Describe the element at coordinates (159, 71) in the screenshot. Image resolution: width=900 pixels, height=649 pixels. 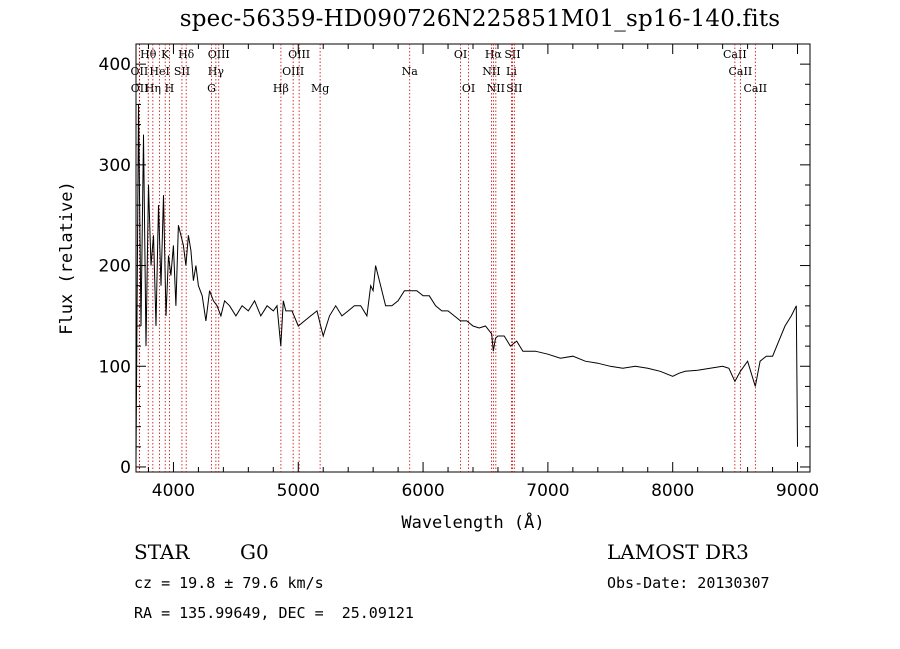
I see `line-marker-label: HeI` at that location.